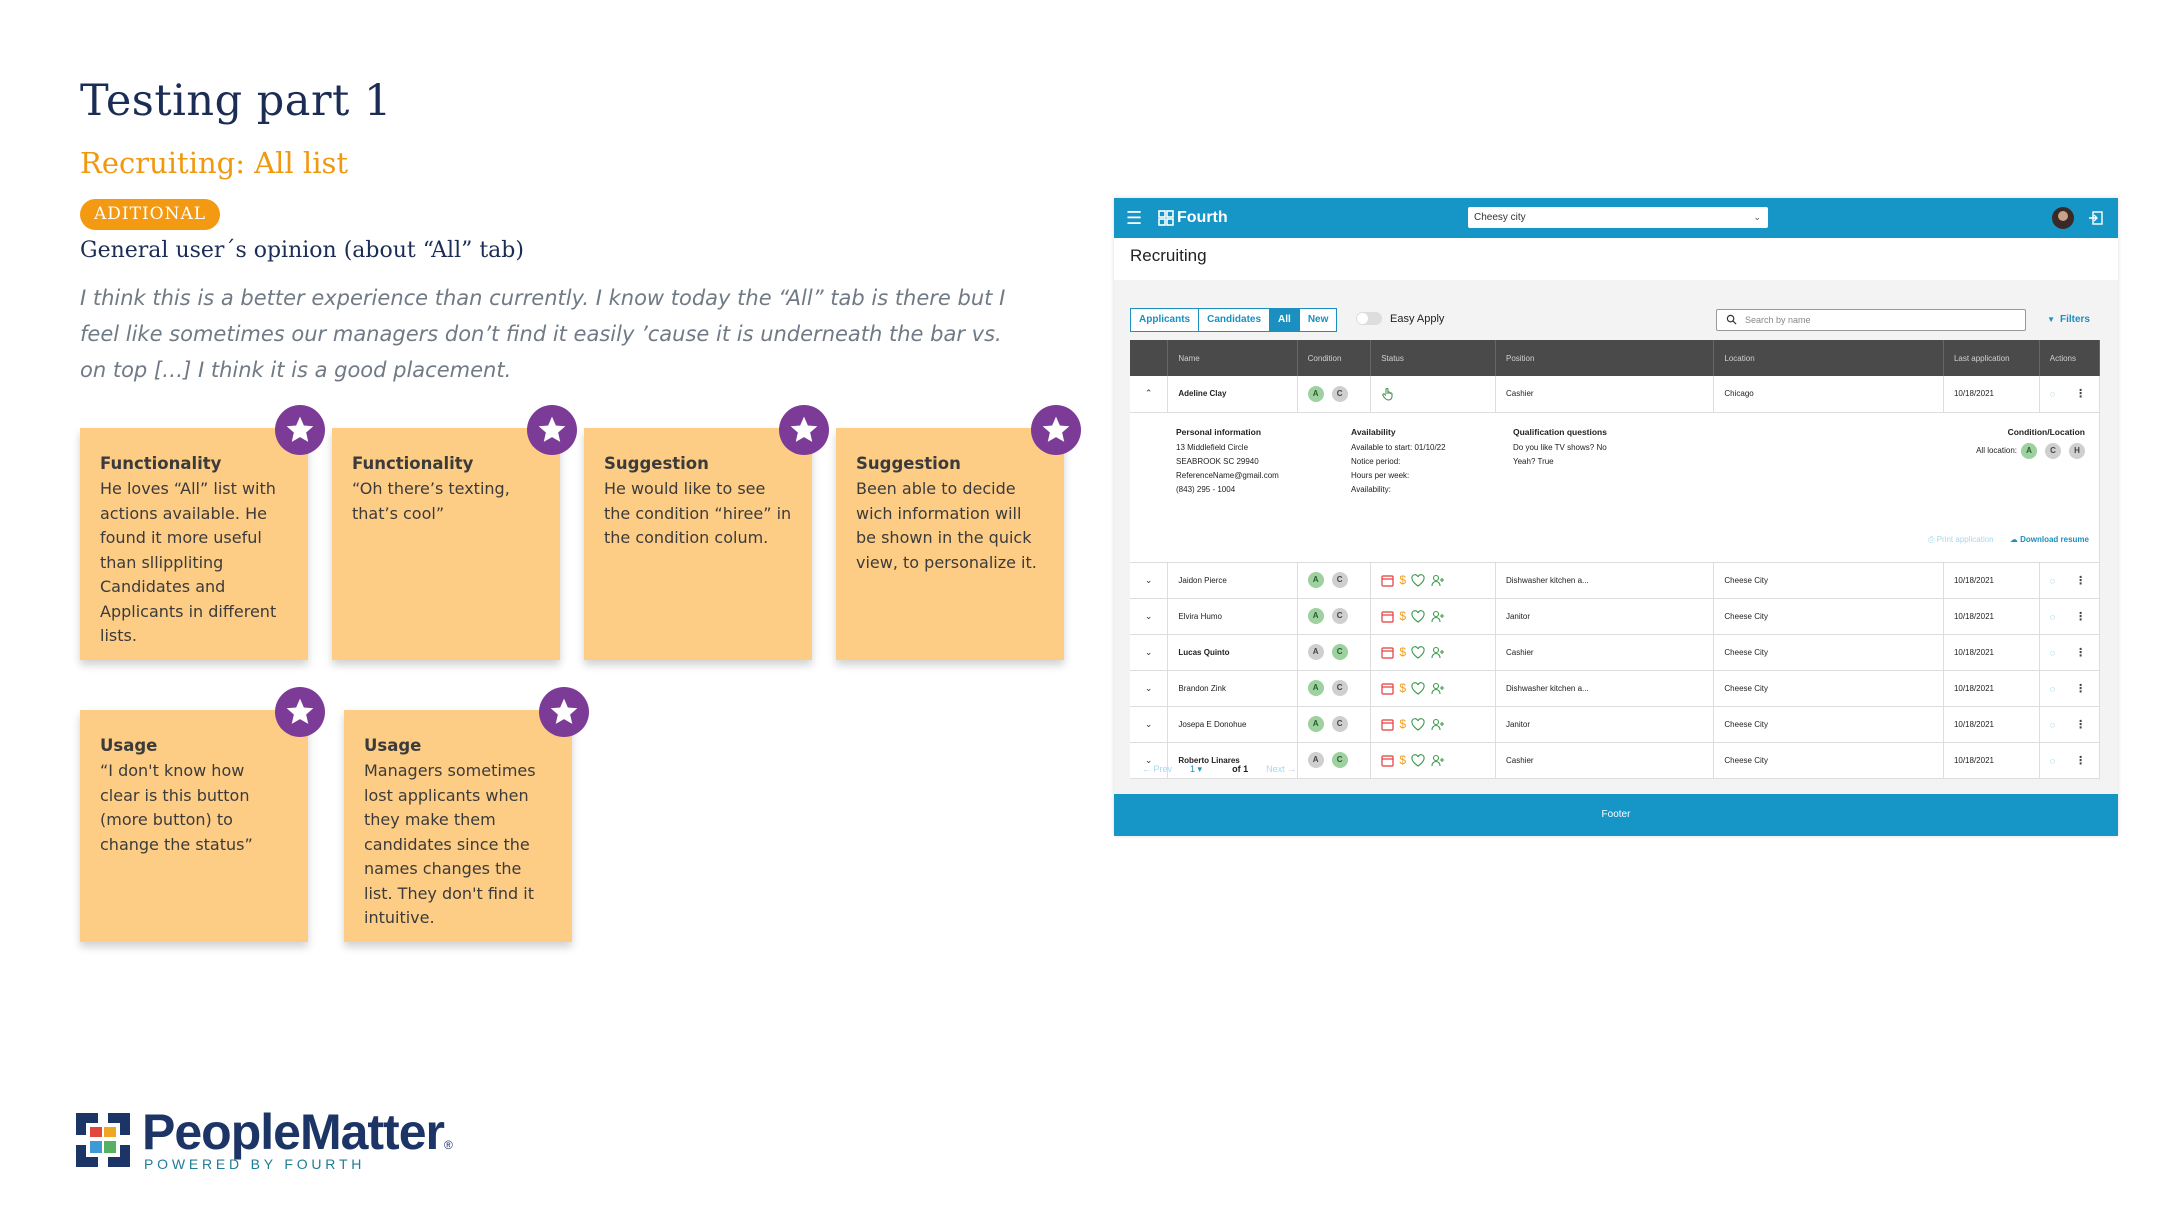 The image size is (2174, 1226). I want to click on applicant-name: Roberto Linares, so click(1232, 760).